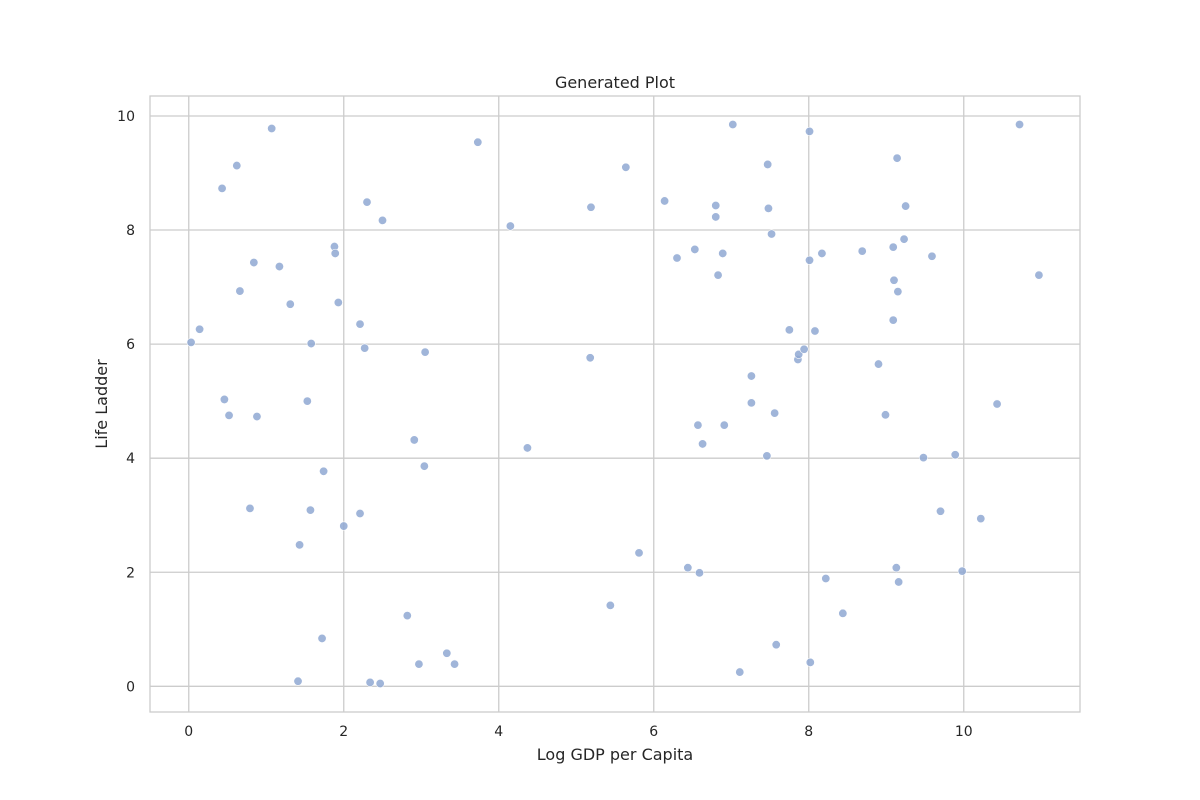  Describe the element at coordinates (126, 117) in the screenshot. I see `y-tick-label: 10` at that location.